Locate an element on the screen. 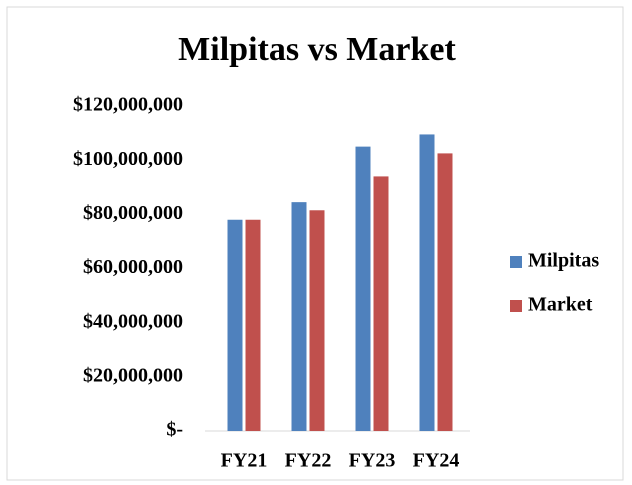  x-tick-label: FY21 is located at coordinates (244, 461).